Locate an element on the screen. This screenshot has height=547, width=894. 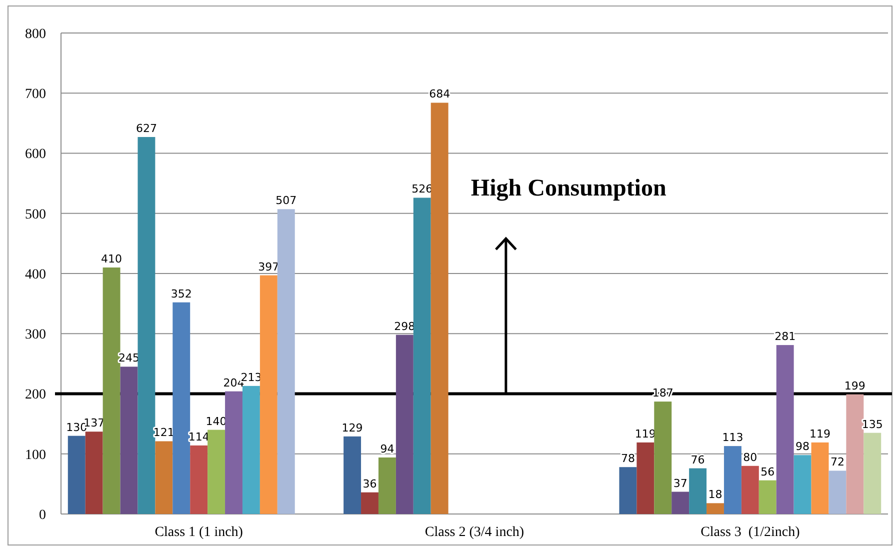
ref-line-label: High Consumption is located at coordinates (568, 188).